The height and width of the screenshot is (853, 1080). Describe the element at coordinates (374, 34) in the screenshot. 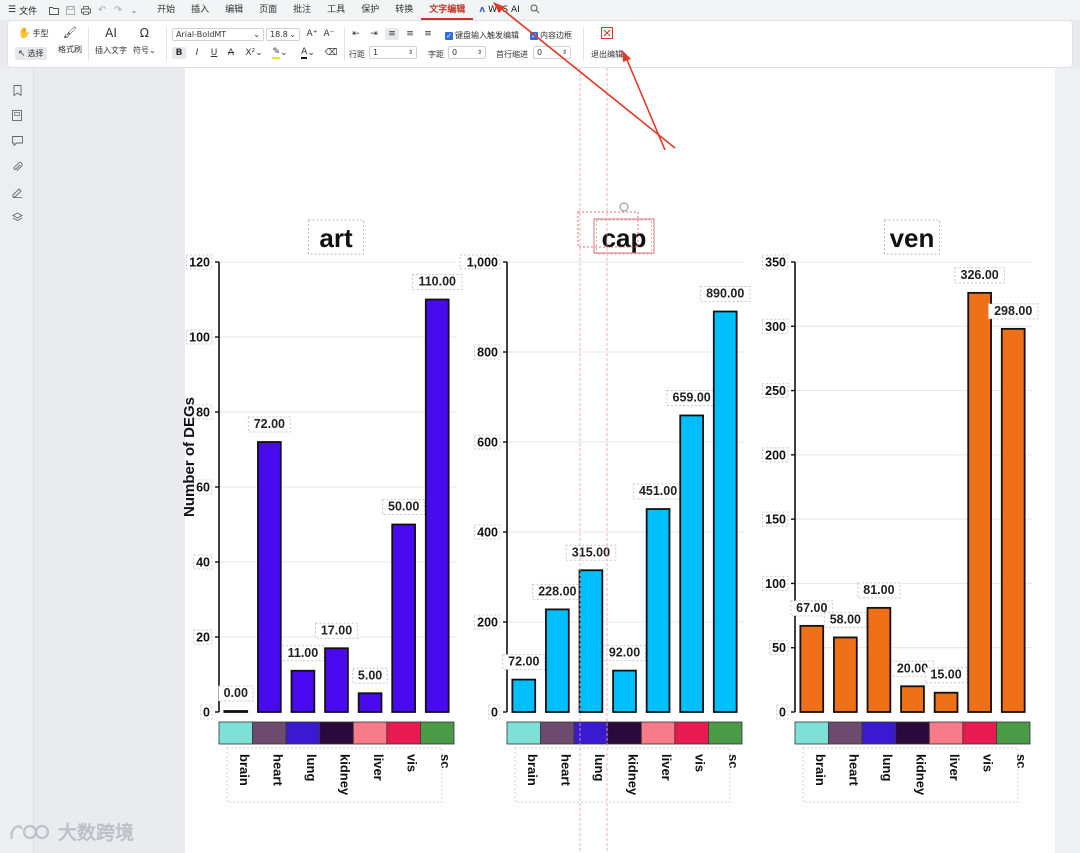

I see `increase-indent-icon: ⇥` at that location.